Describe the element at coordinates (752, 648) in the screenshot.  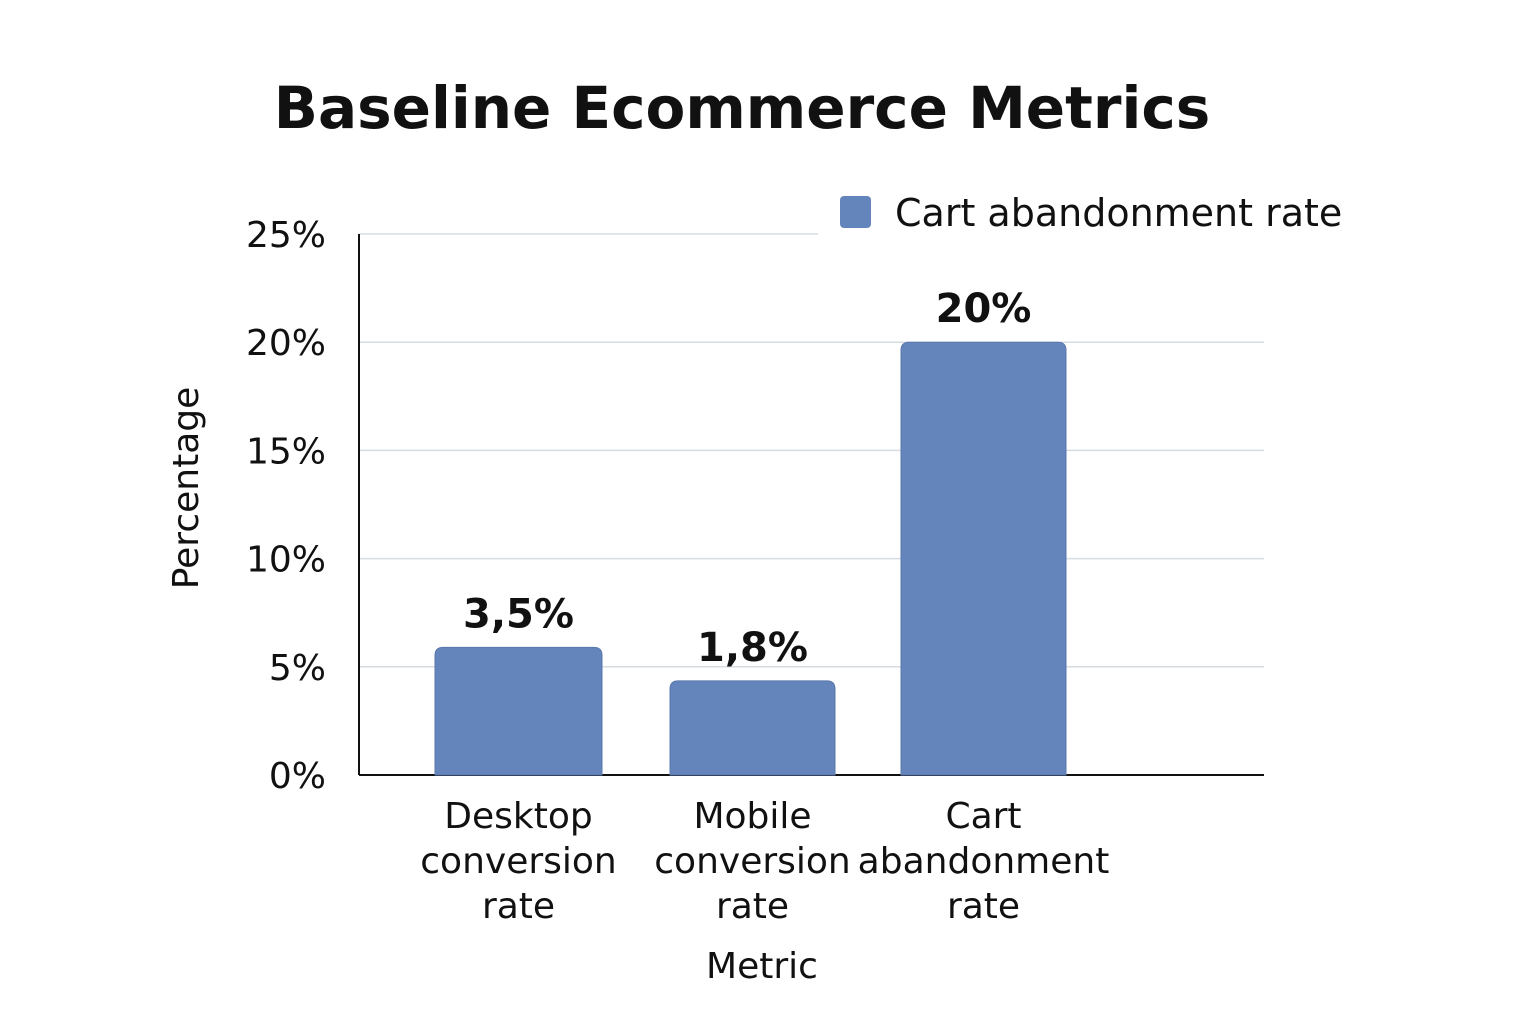
I see `data-label: 1,8%` at that location.